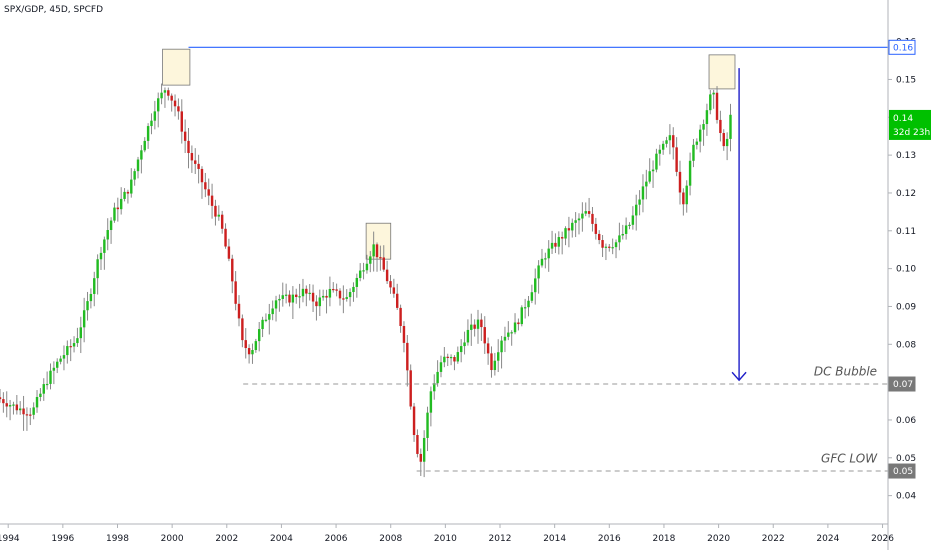 The width and height of the screenshot is (932, 550). I want to click on y-tick-label: 0.09, so click(906, 307).